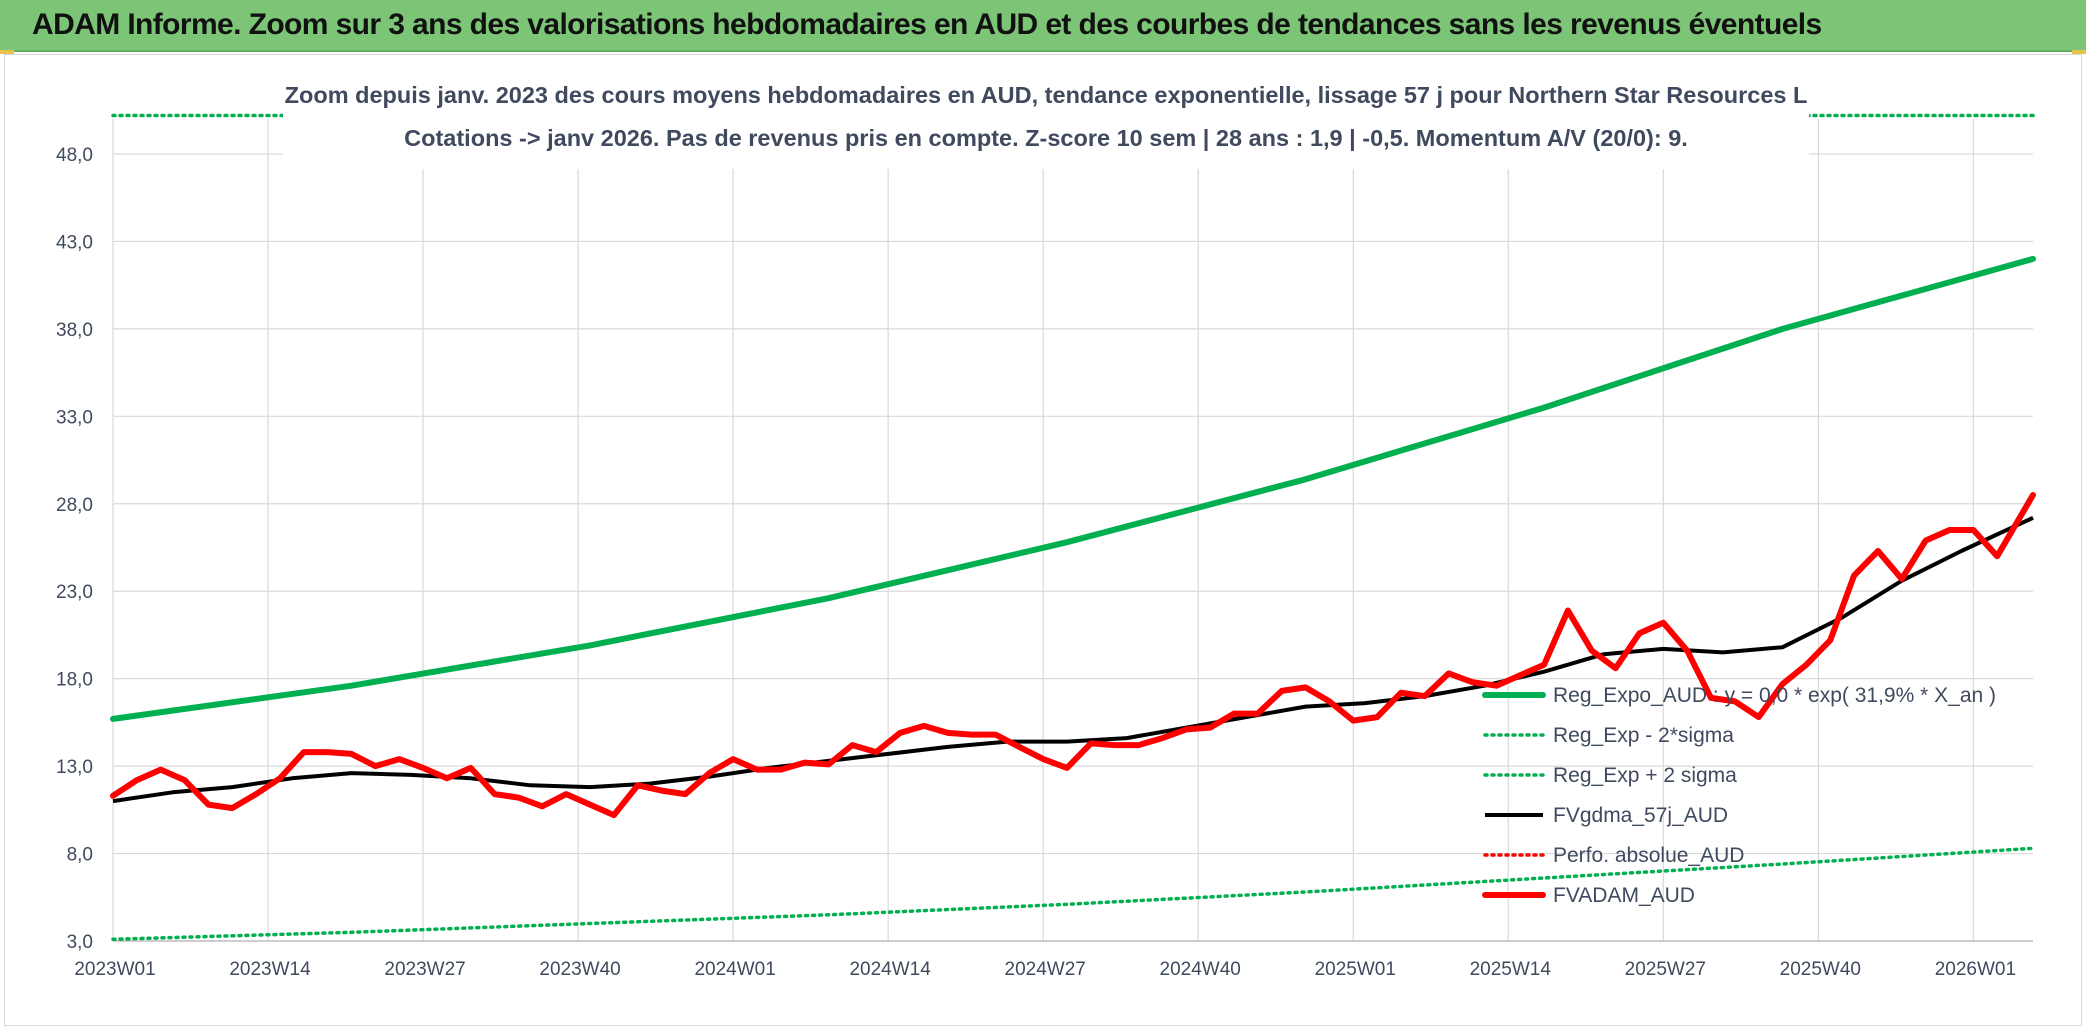 The image size is (2086, 1031). I want to click on y-tick-label: 13,0, so click(74, 767).